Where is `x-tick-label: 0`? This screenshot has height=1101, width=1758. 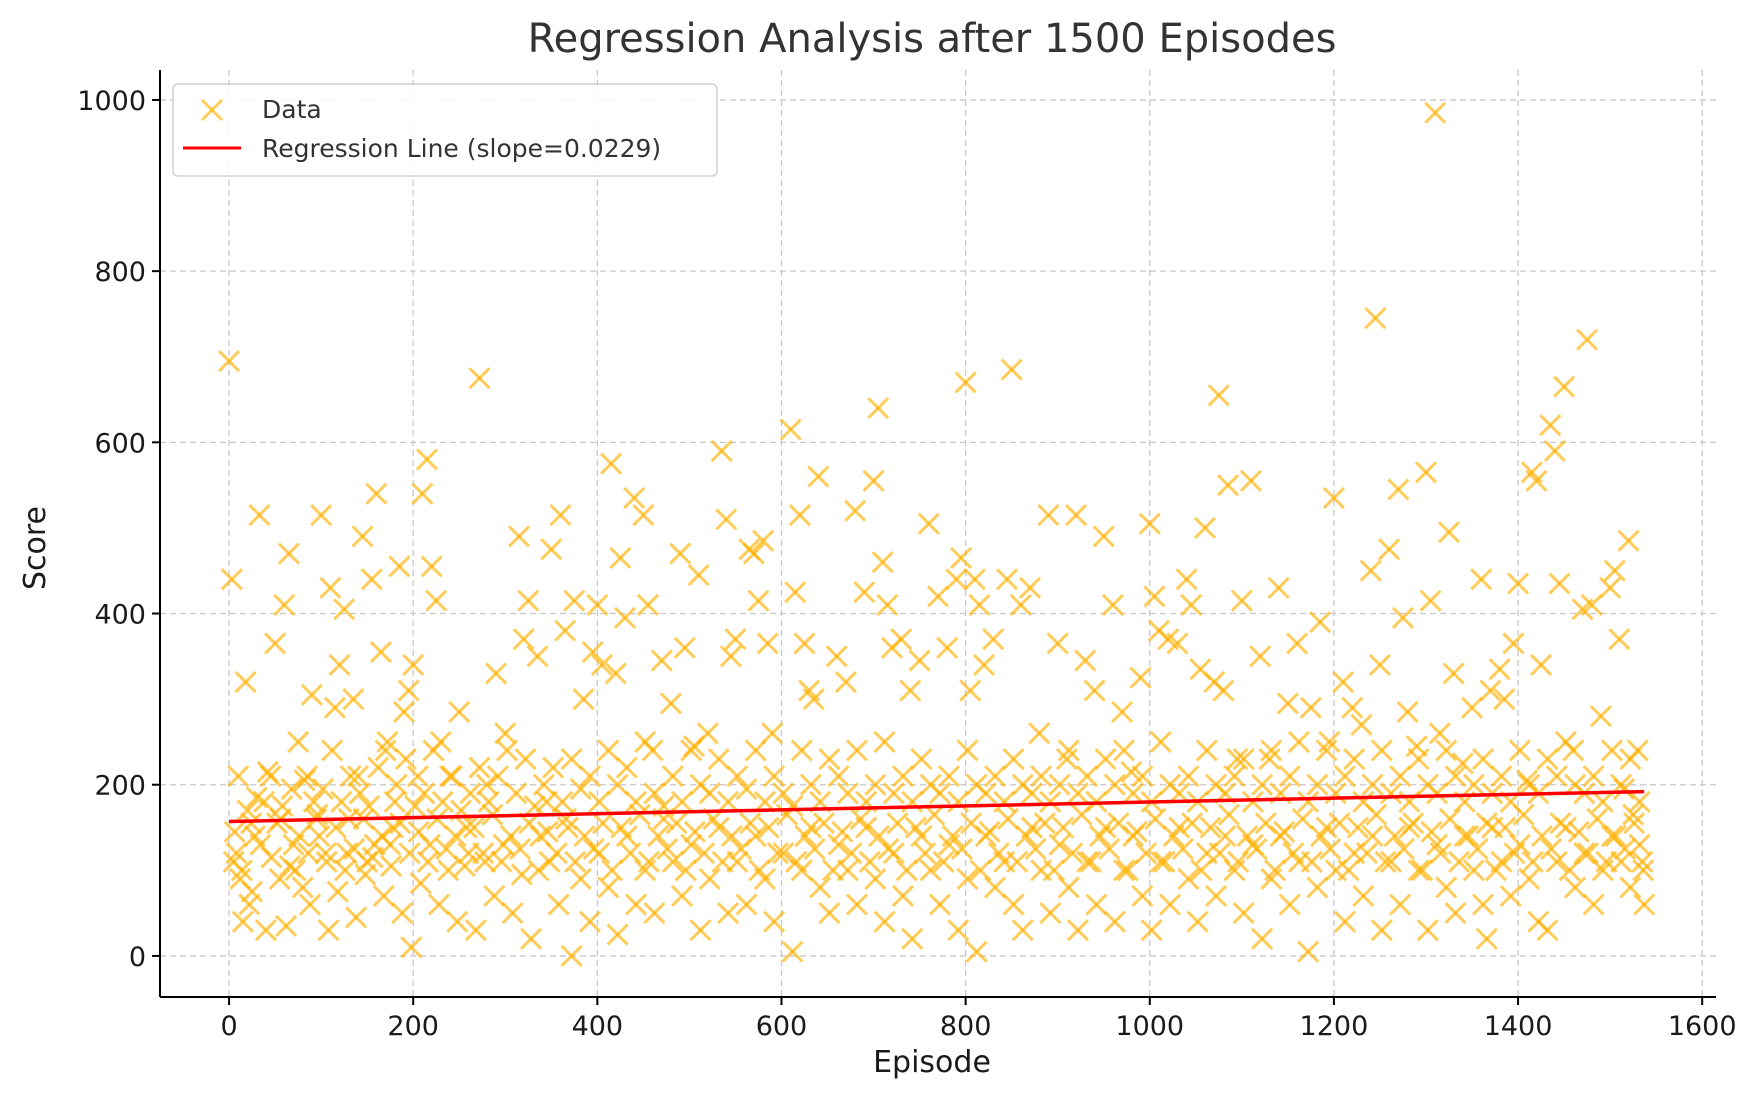
x-tick-label: 0 is located at coordinates (228, 1026).